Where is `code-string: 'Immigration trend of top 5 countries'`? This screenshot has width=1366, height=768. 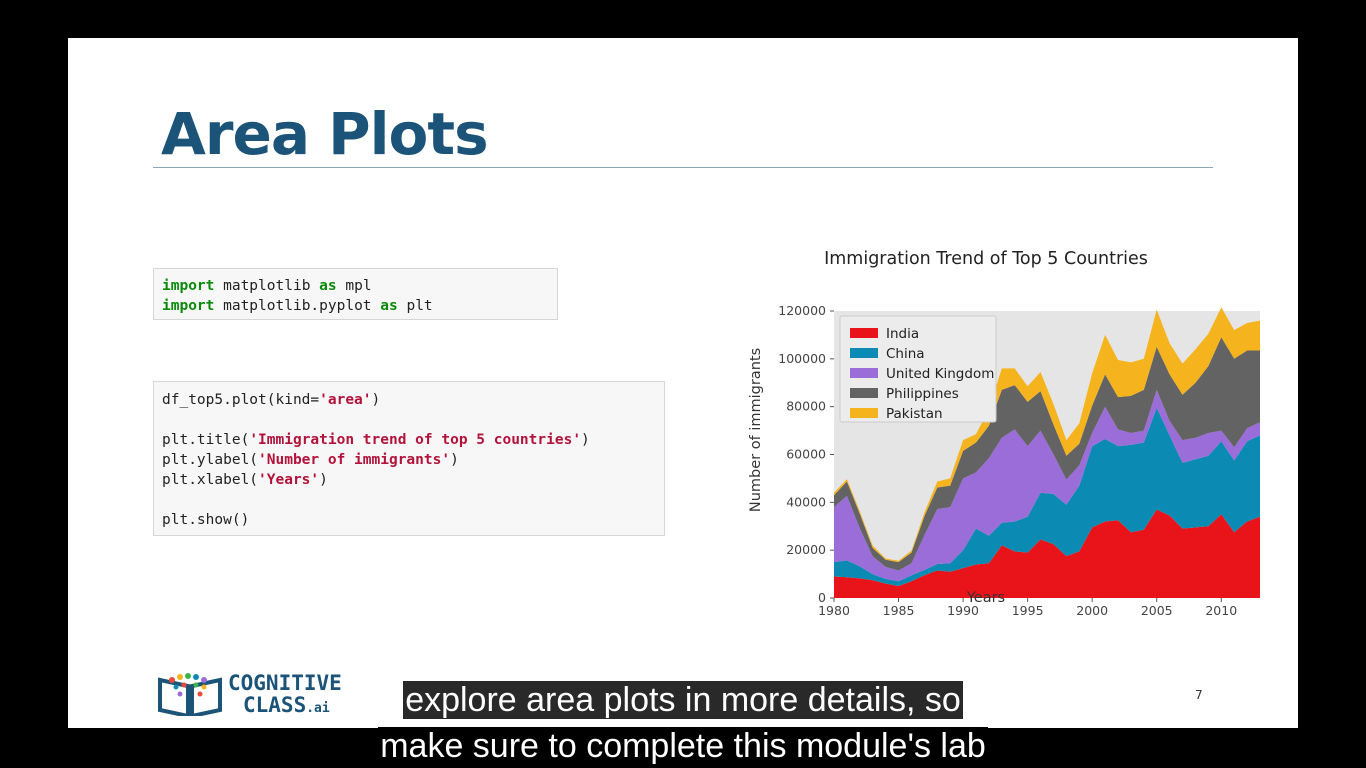 code-string: 'Immigration trend of top 5 countries' is located at coordinates (415, 440).